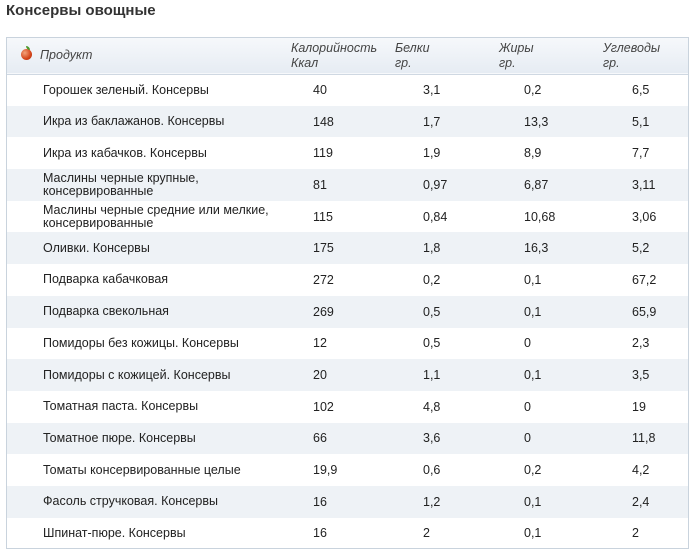 Image resolution: width=695 pixels, height=554 pixels. Describe the element at coordinates (533, 153) in the screenshot. I see `fat-value: 8,9` at that location.